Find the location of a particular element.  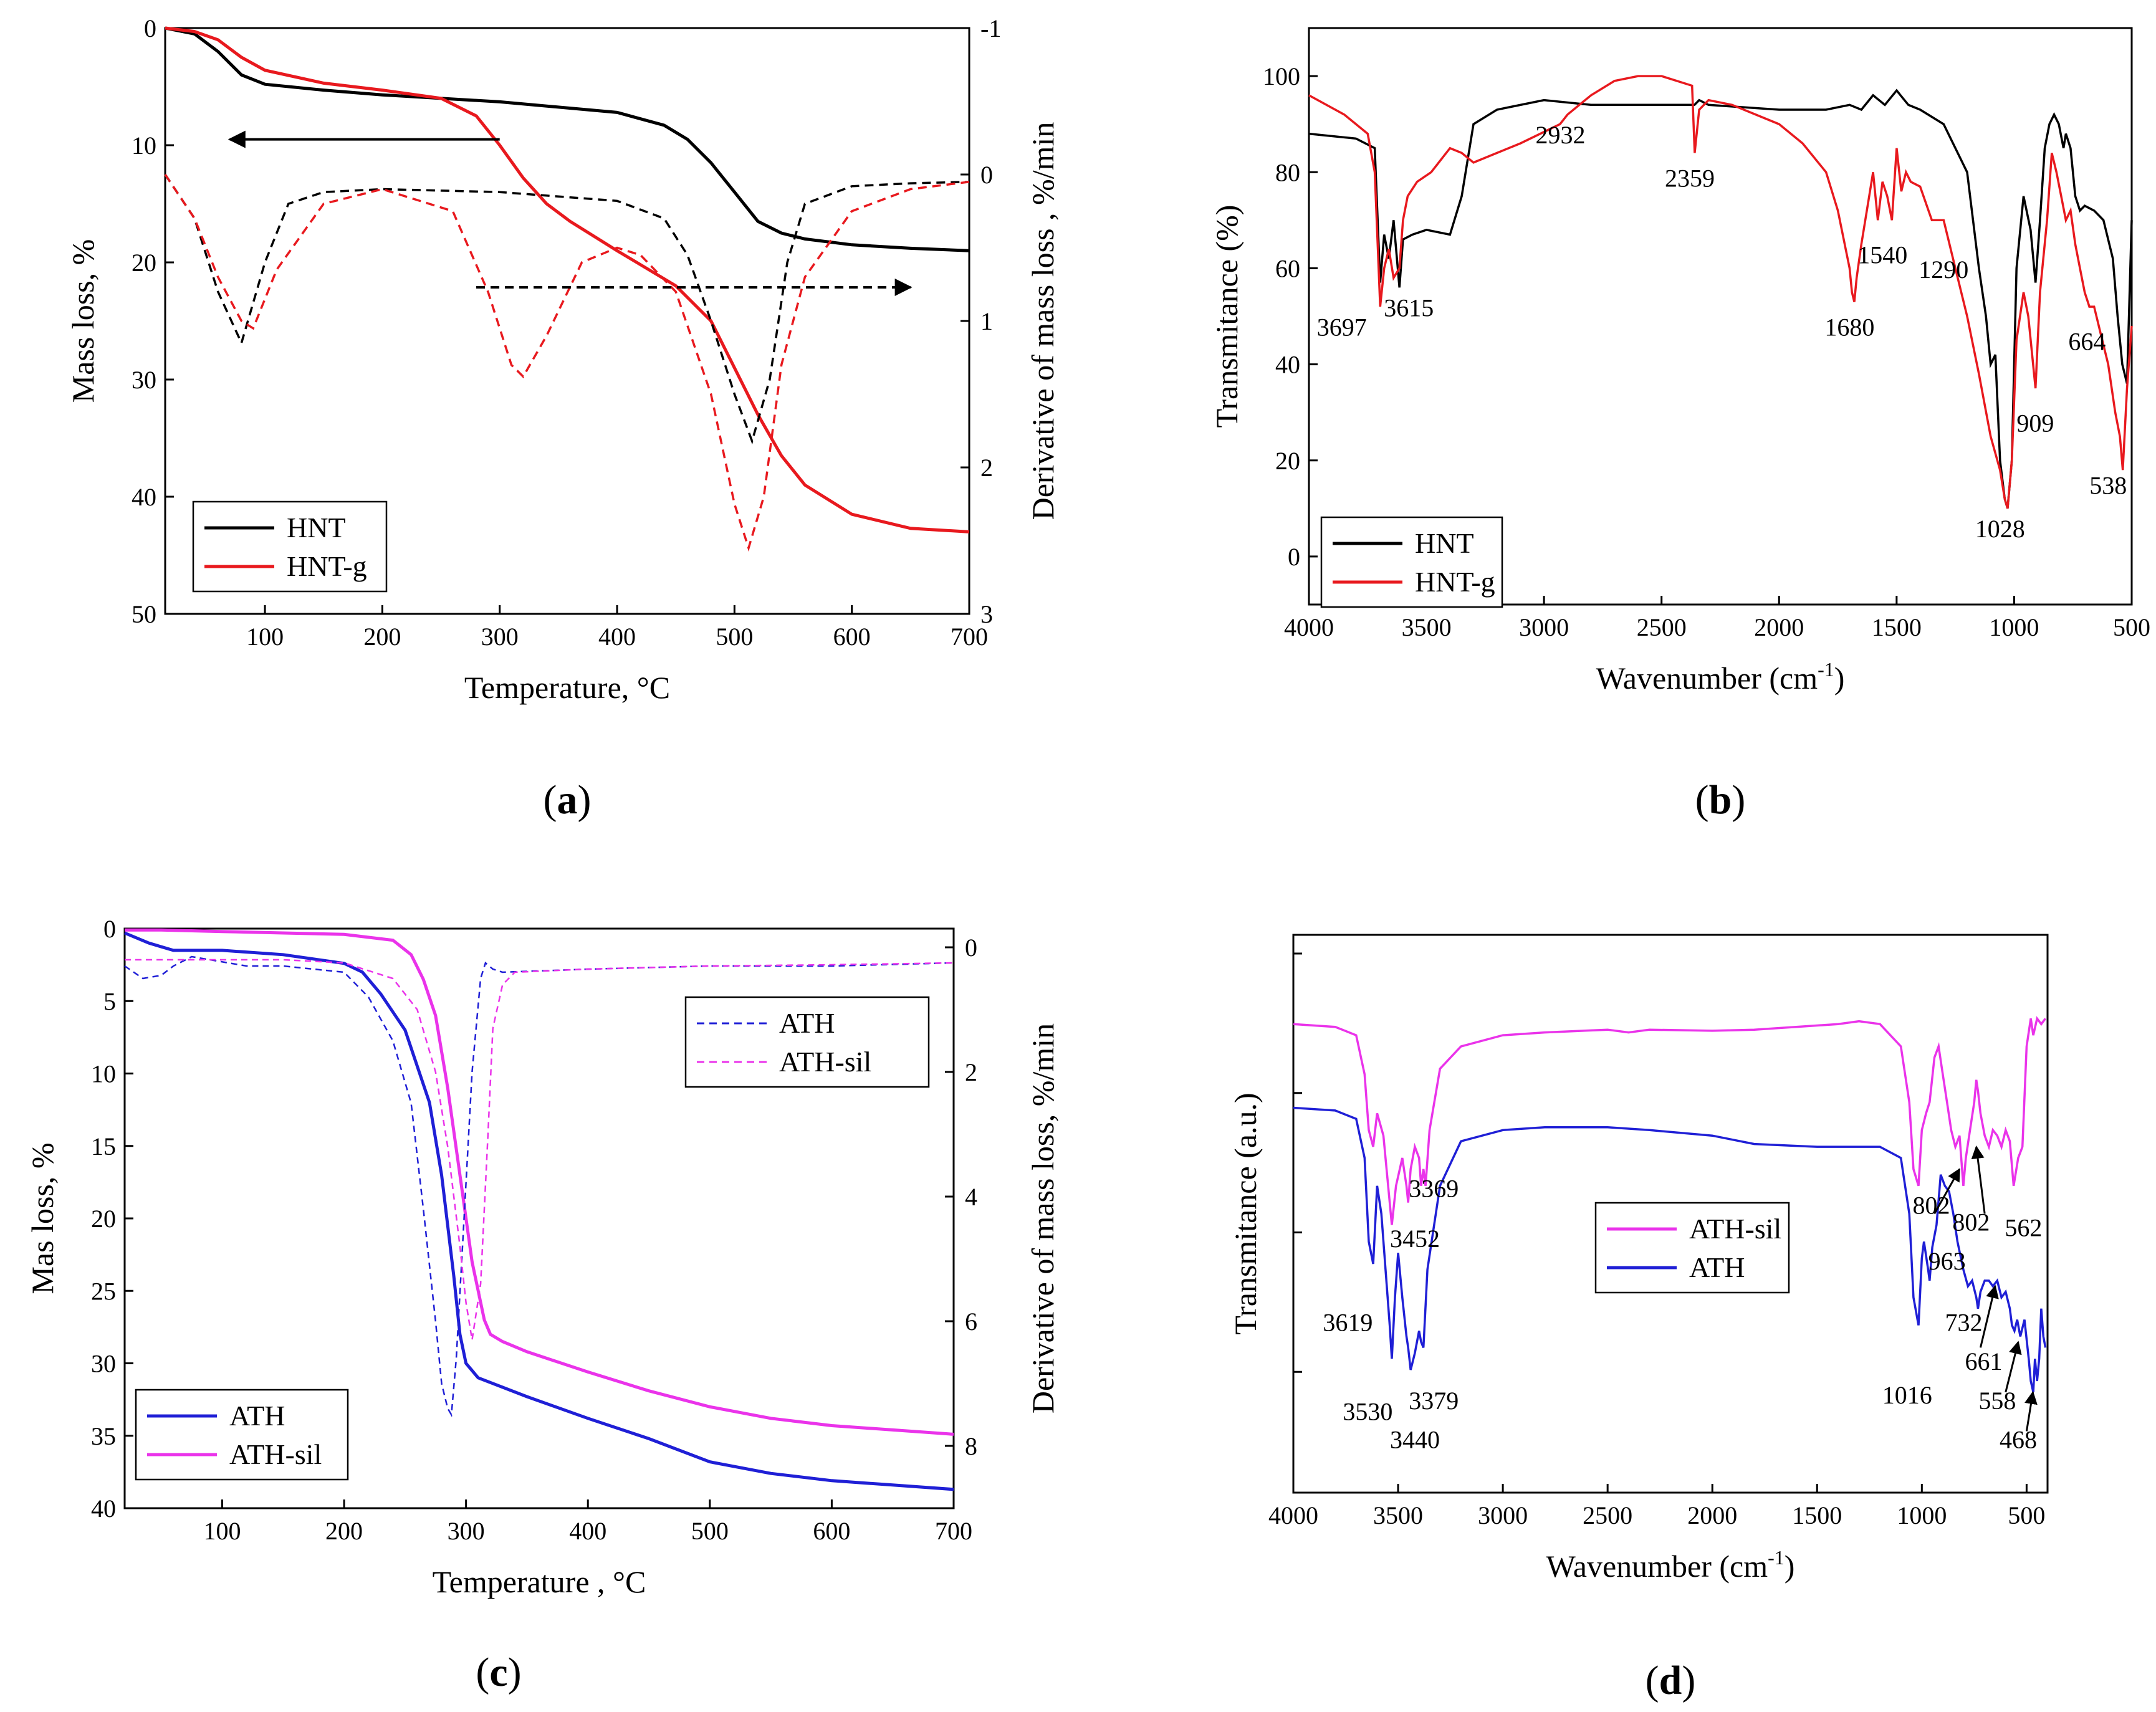

panel-b-peak-label: 1028 is located at coordinates (2000, 529).